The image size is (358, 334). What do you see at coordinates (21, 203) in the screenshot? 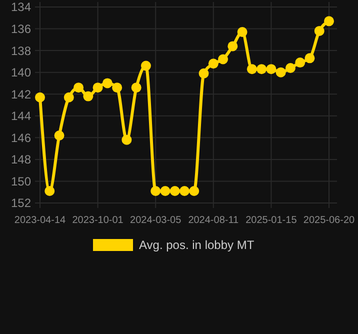
I see `y-tick-label: 152` at bounding box center [21, 203].